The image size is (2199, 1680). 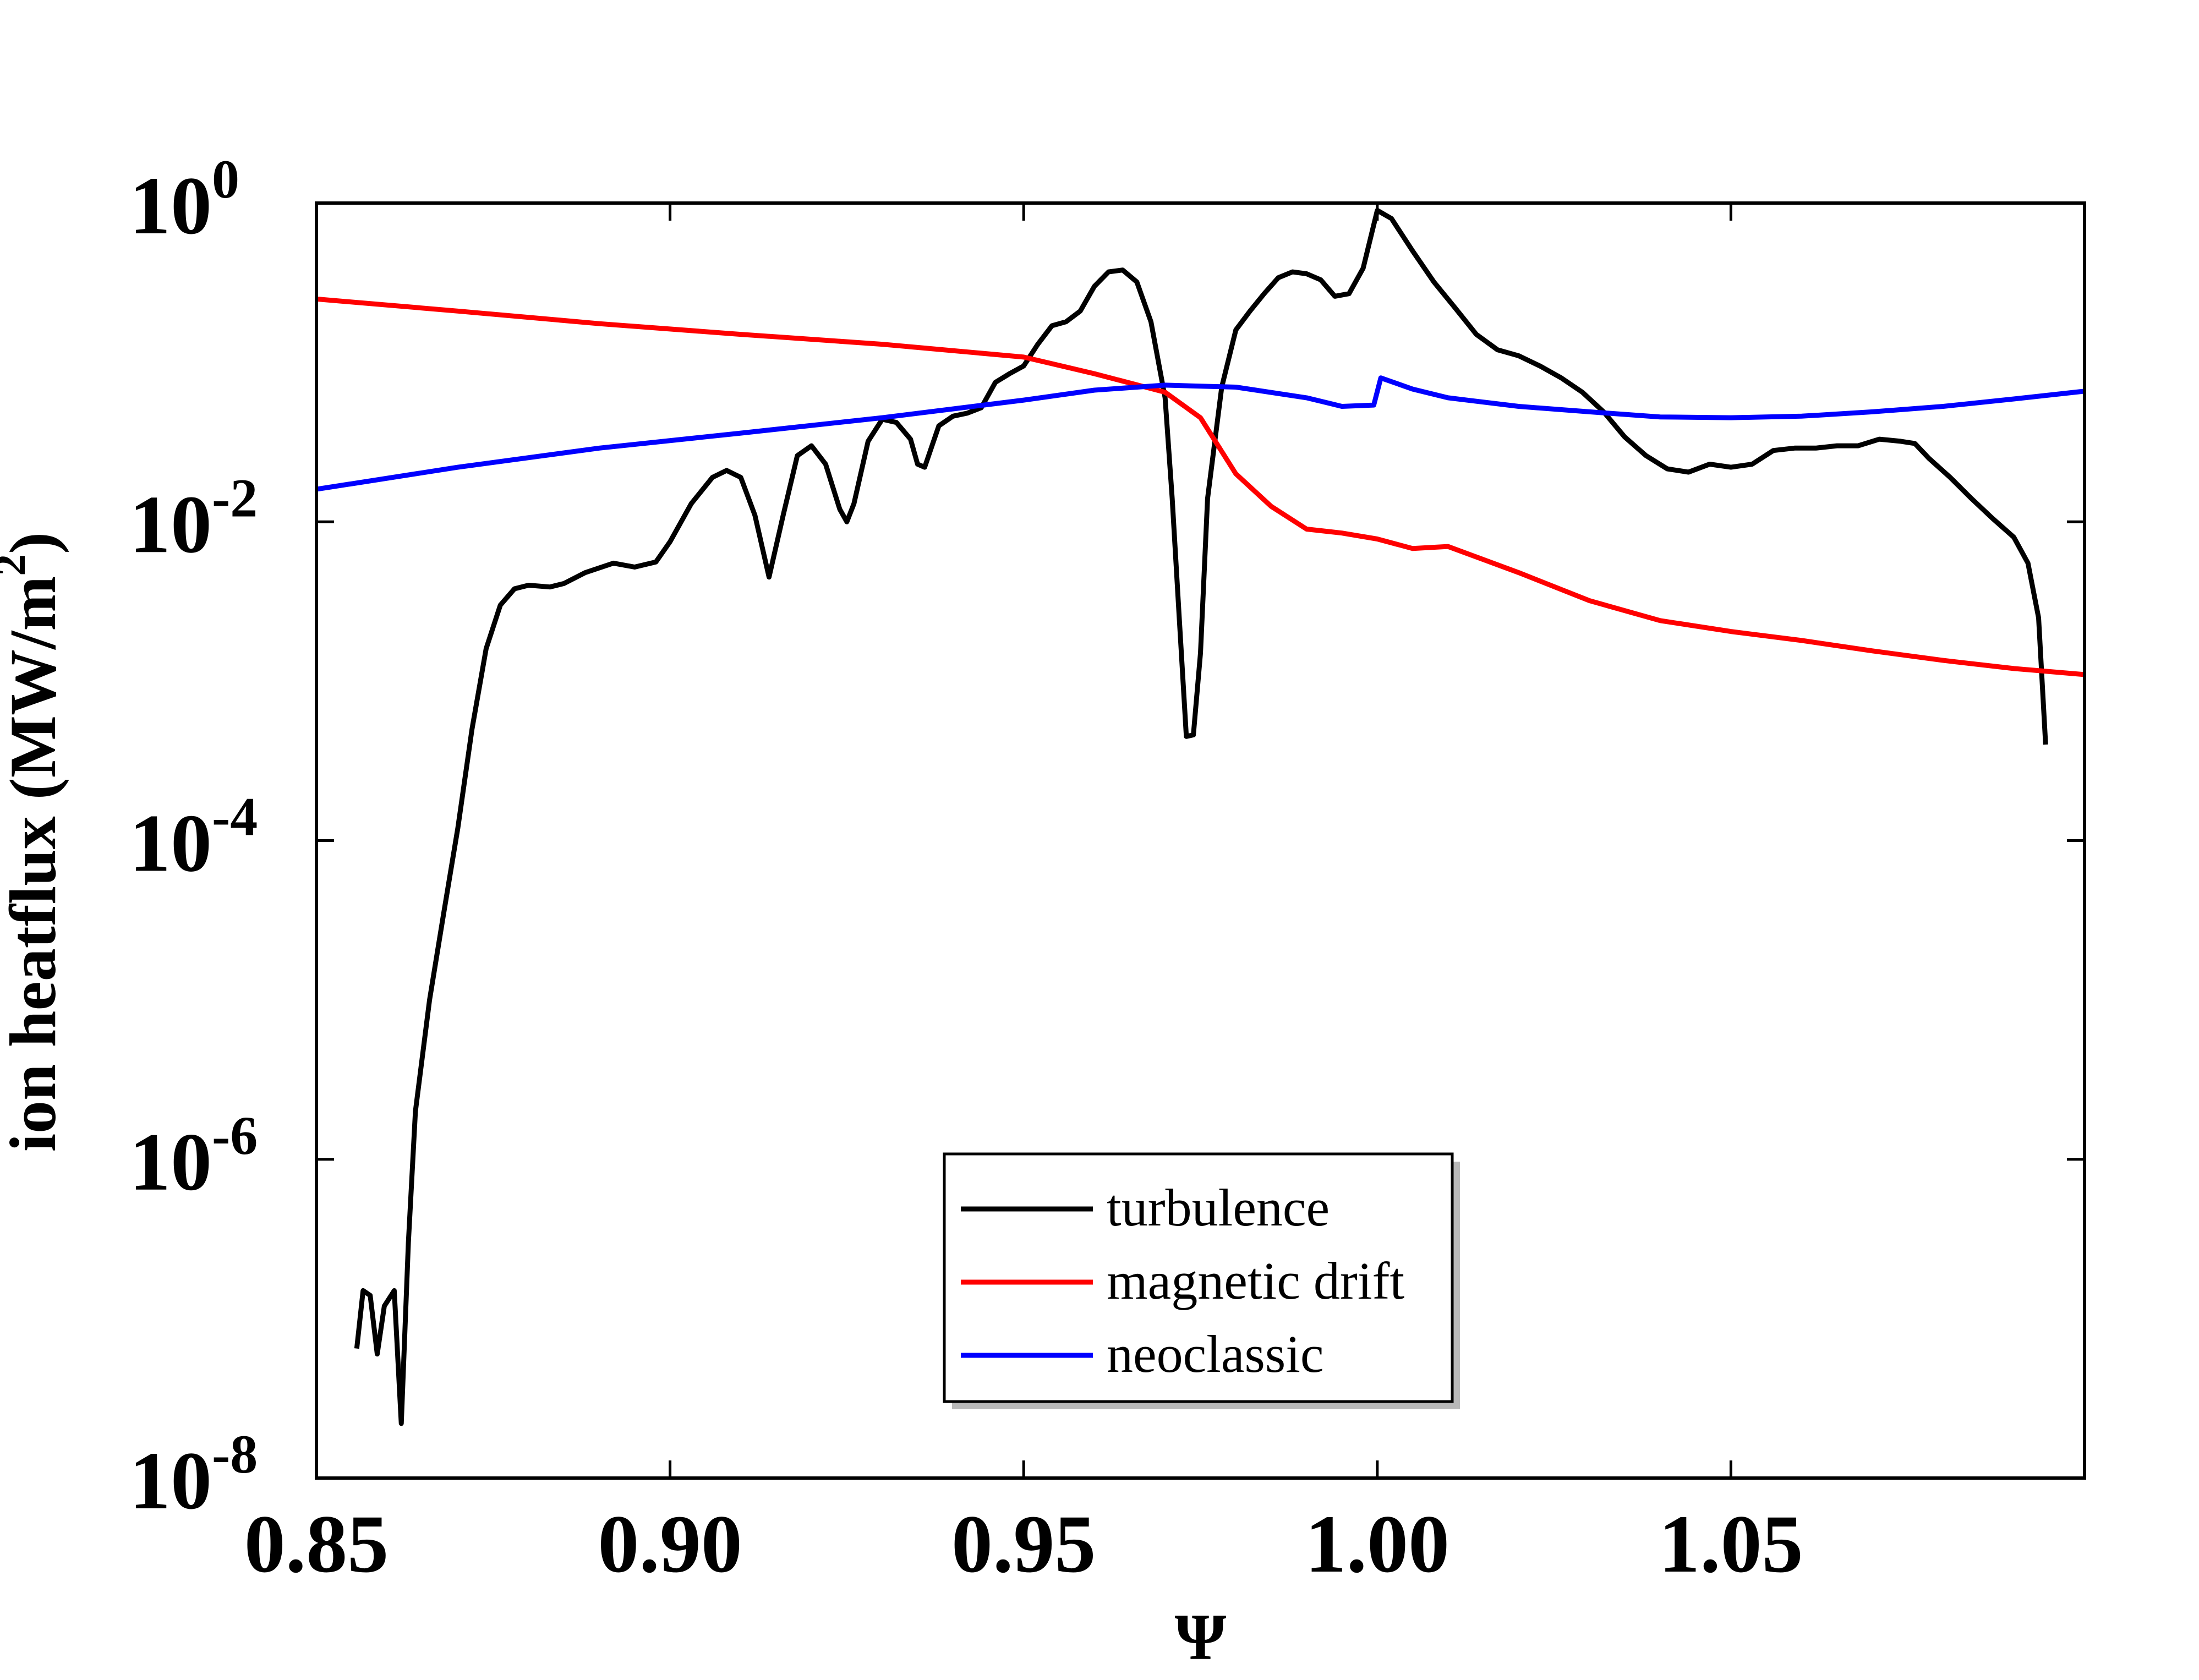 I want to click on y-tick-label: 10⁻⁶, so click(x=193, y=1156).